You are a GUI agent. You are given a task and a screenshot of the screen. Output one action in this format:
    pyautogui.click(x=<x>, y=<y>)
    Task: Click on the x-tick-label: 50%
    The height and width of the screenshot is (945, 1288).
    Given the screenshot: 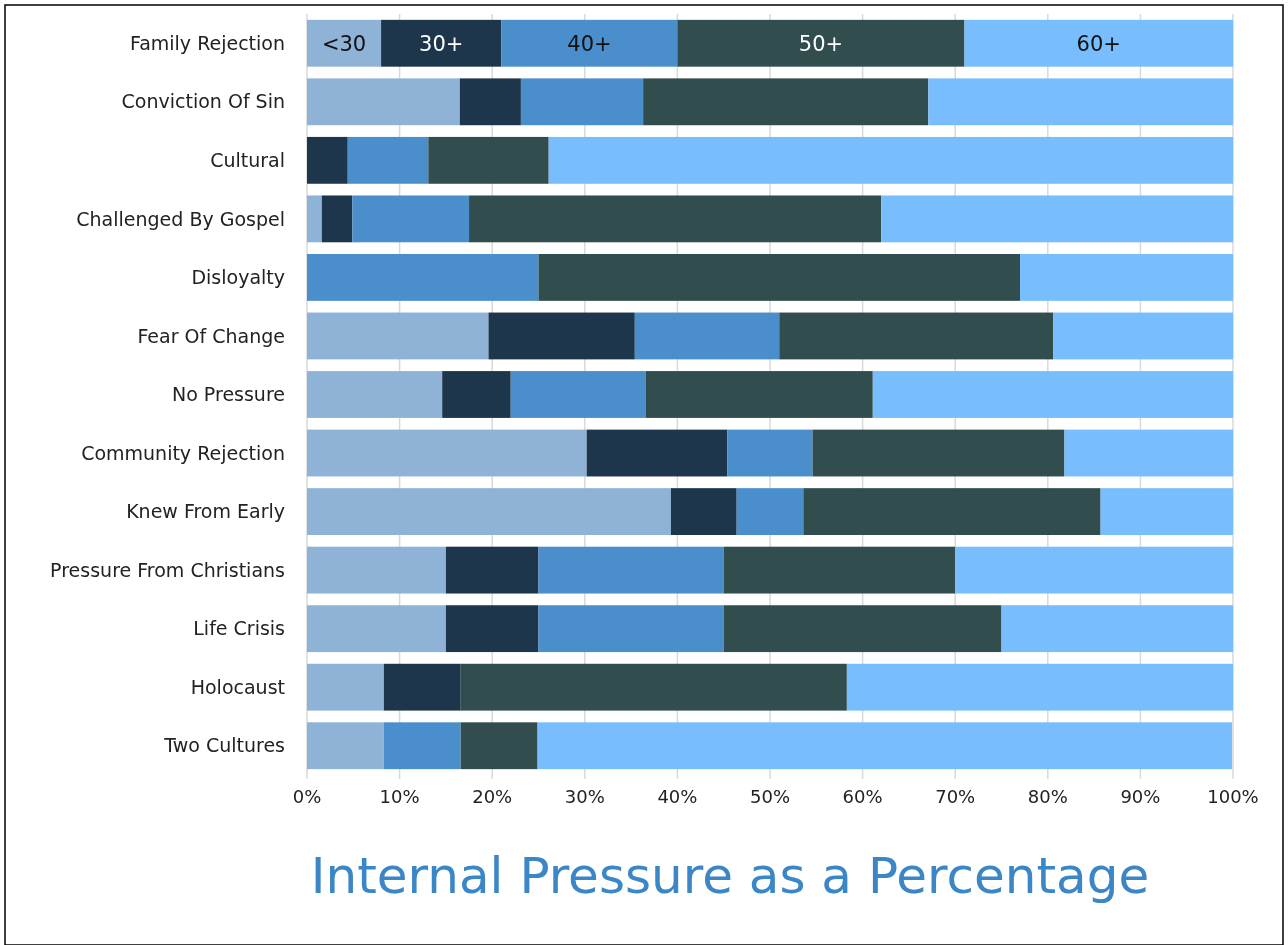 What is the action you would take?
    pyautogui.click(x=770, y=796)
    